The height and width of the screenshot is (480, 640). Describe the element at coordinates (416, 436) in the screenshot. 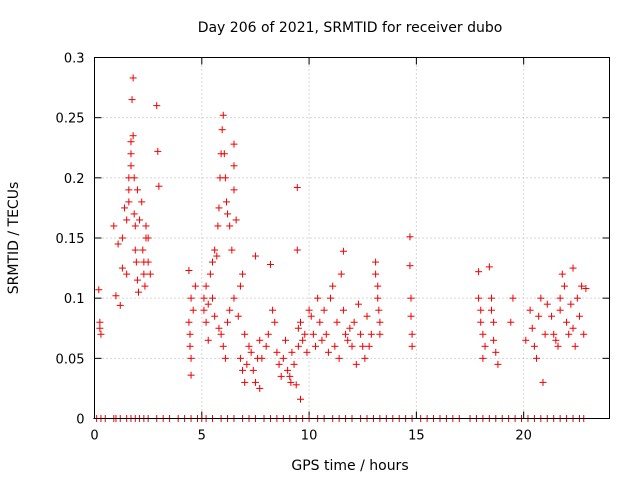

I see `x-tick-label: 15` at that location.